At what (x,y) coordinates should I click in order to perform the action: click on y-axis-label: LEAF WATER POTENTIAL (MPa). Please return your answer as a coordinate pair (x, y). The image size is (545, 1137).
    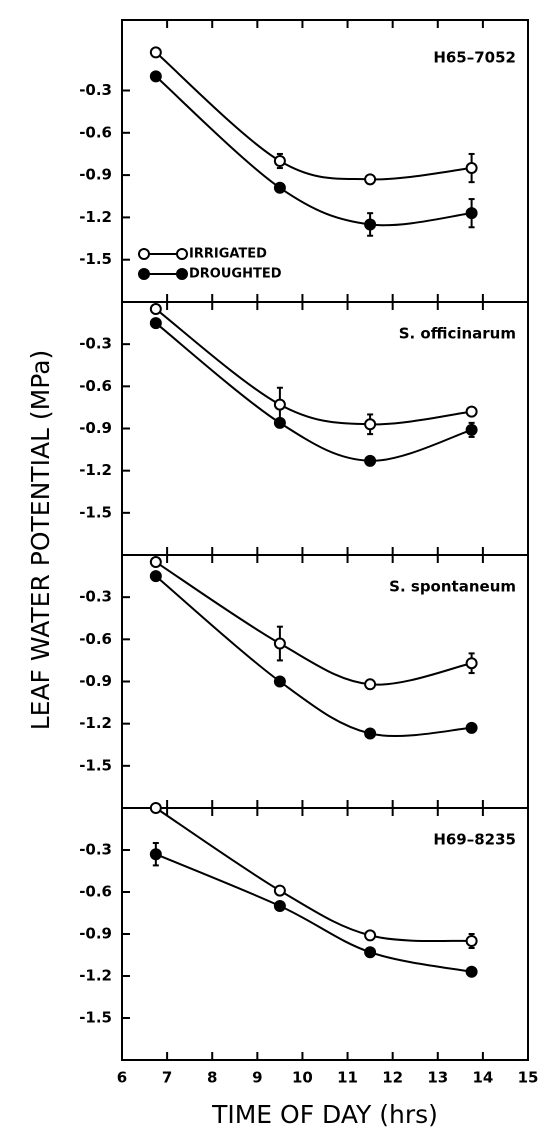
    Looking at the image, I should click on (40, 540).